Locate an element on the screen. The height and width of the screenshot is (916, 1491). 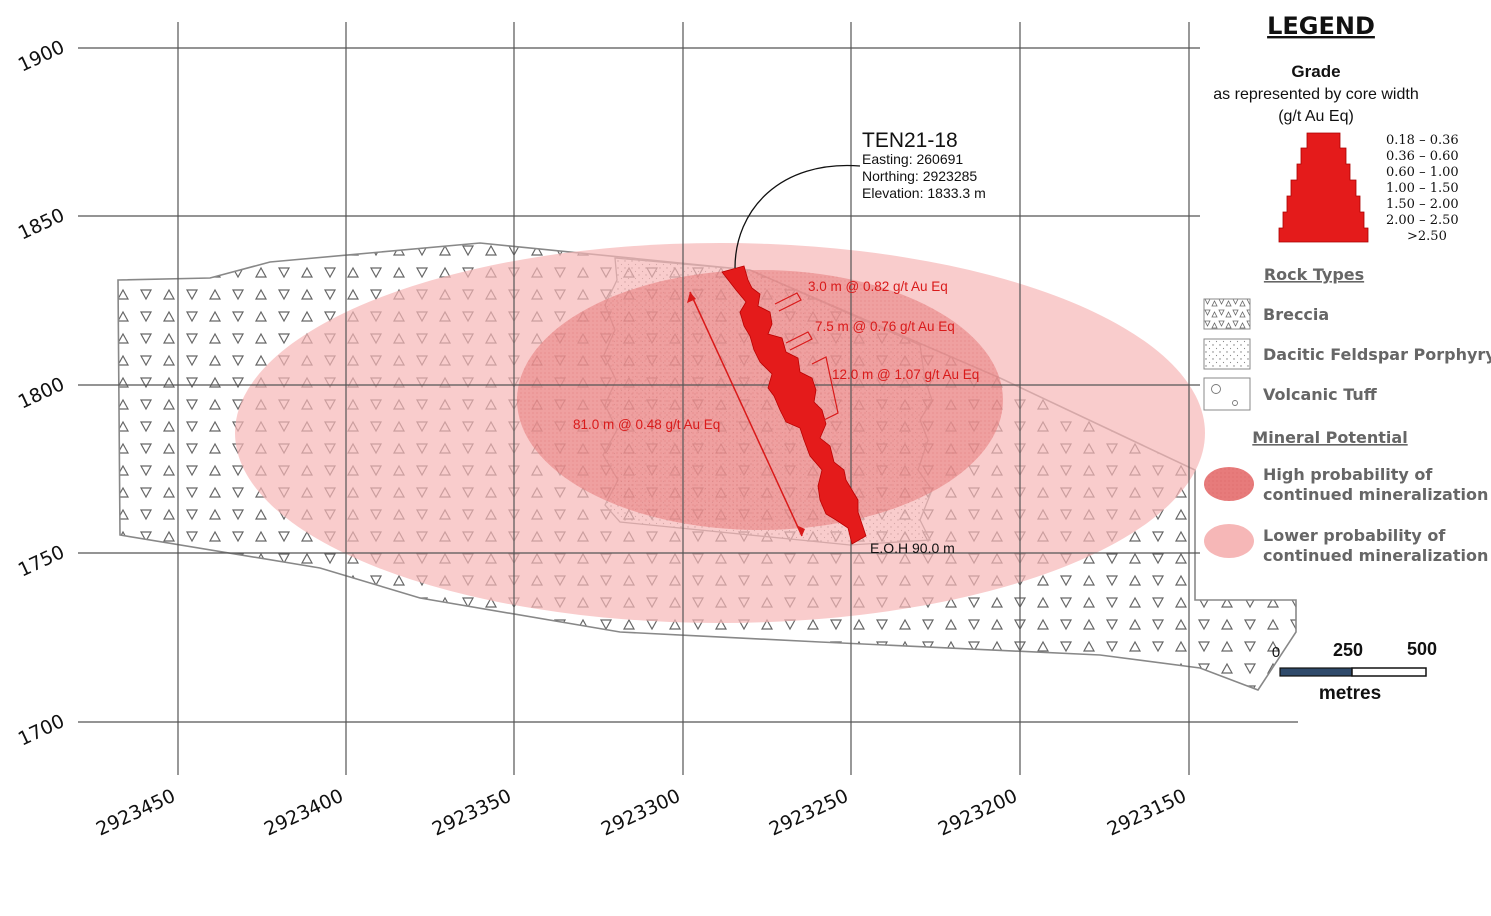
end-of-hole-label: E.O.H 90.0 m is located at coordinates (912, 548).